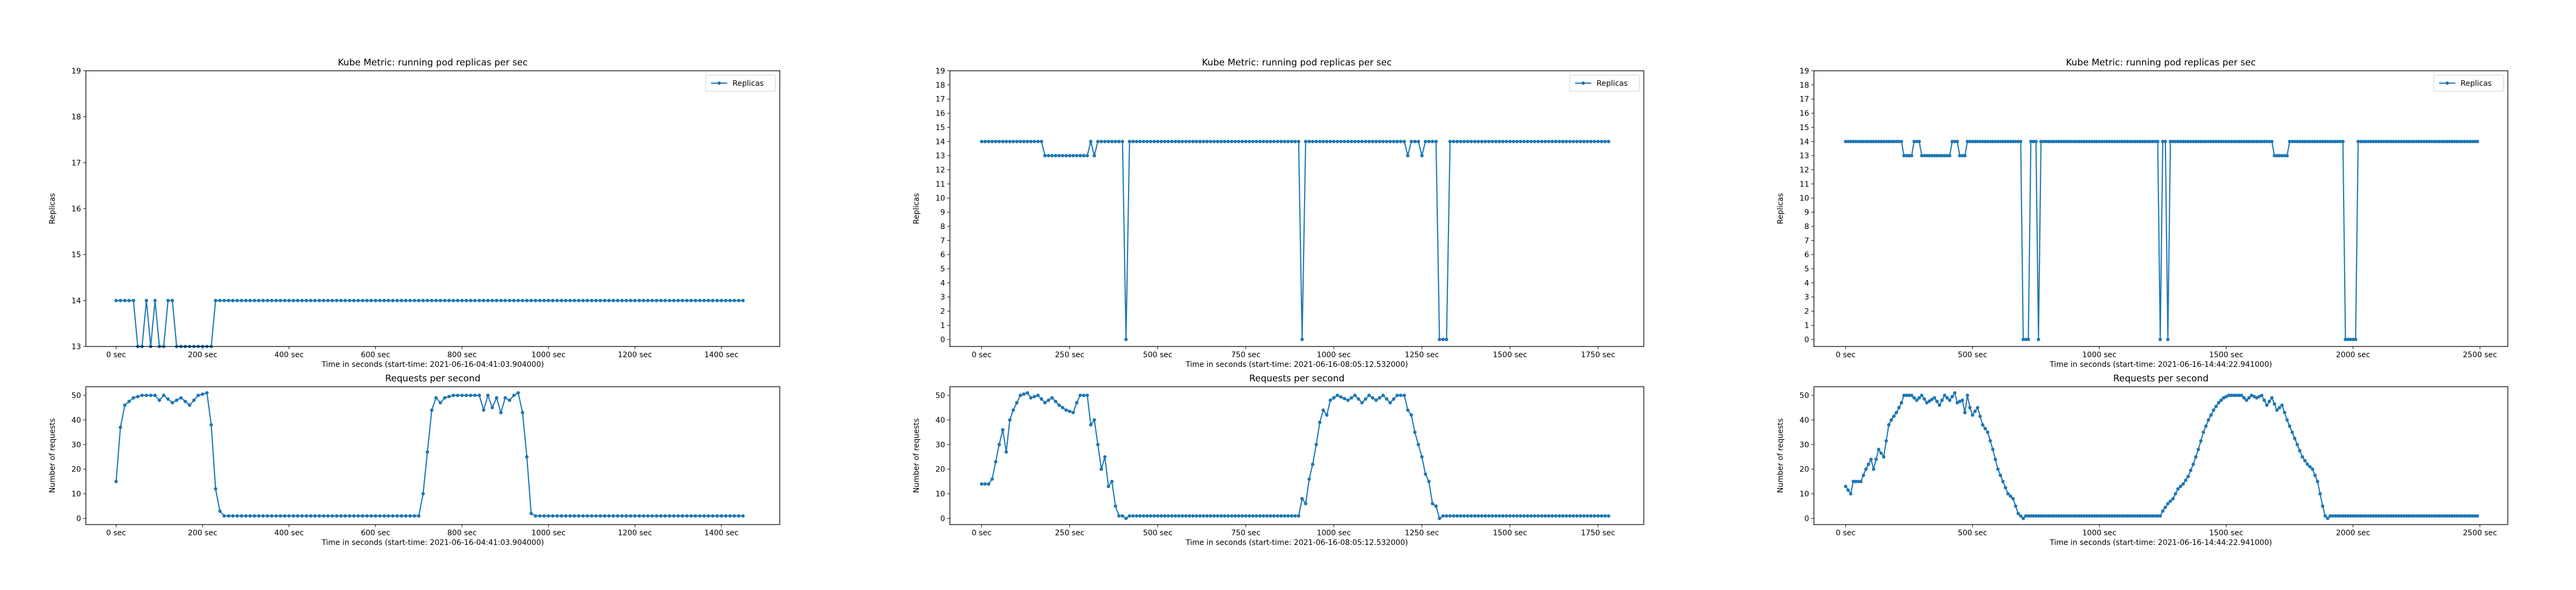 This screenshot has height=590, width=2576. I want to click on y-tick-label: 40, so click(940, 420).